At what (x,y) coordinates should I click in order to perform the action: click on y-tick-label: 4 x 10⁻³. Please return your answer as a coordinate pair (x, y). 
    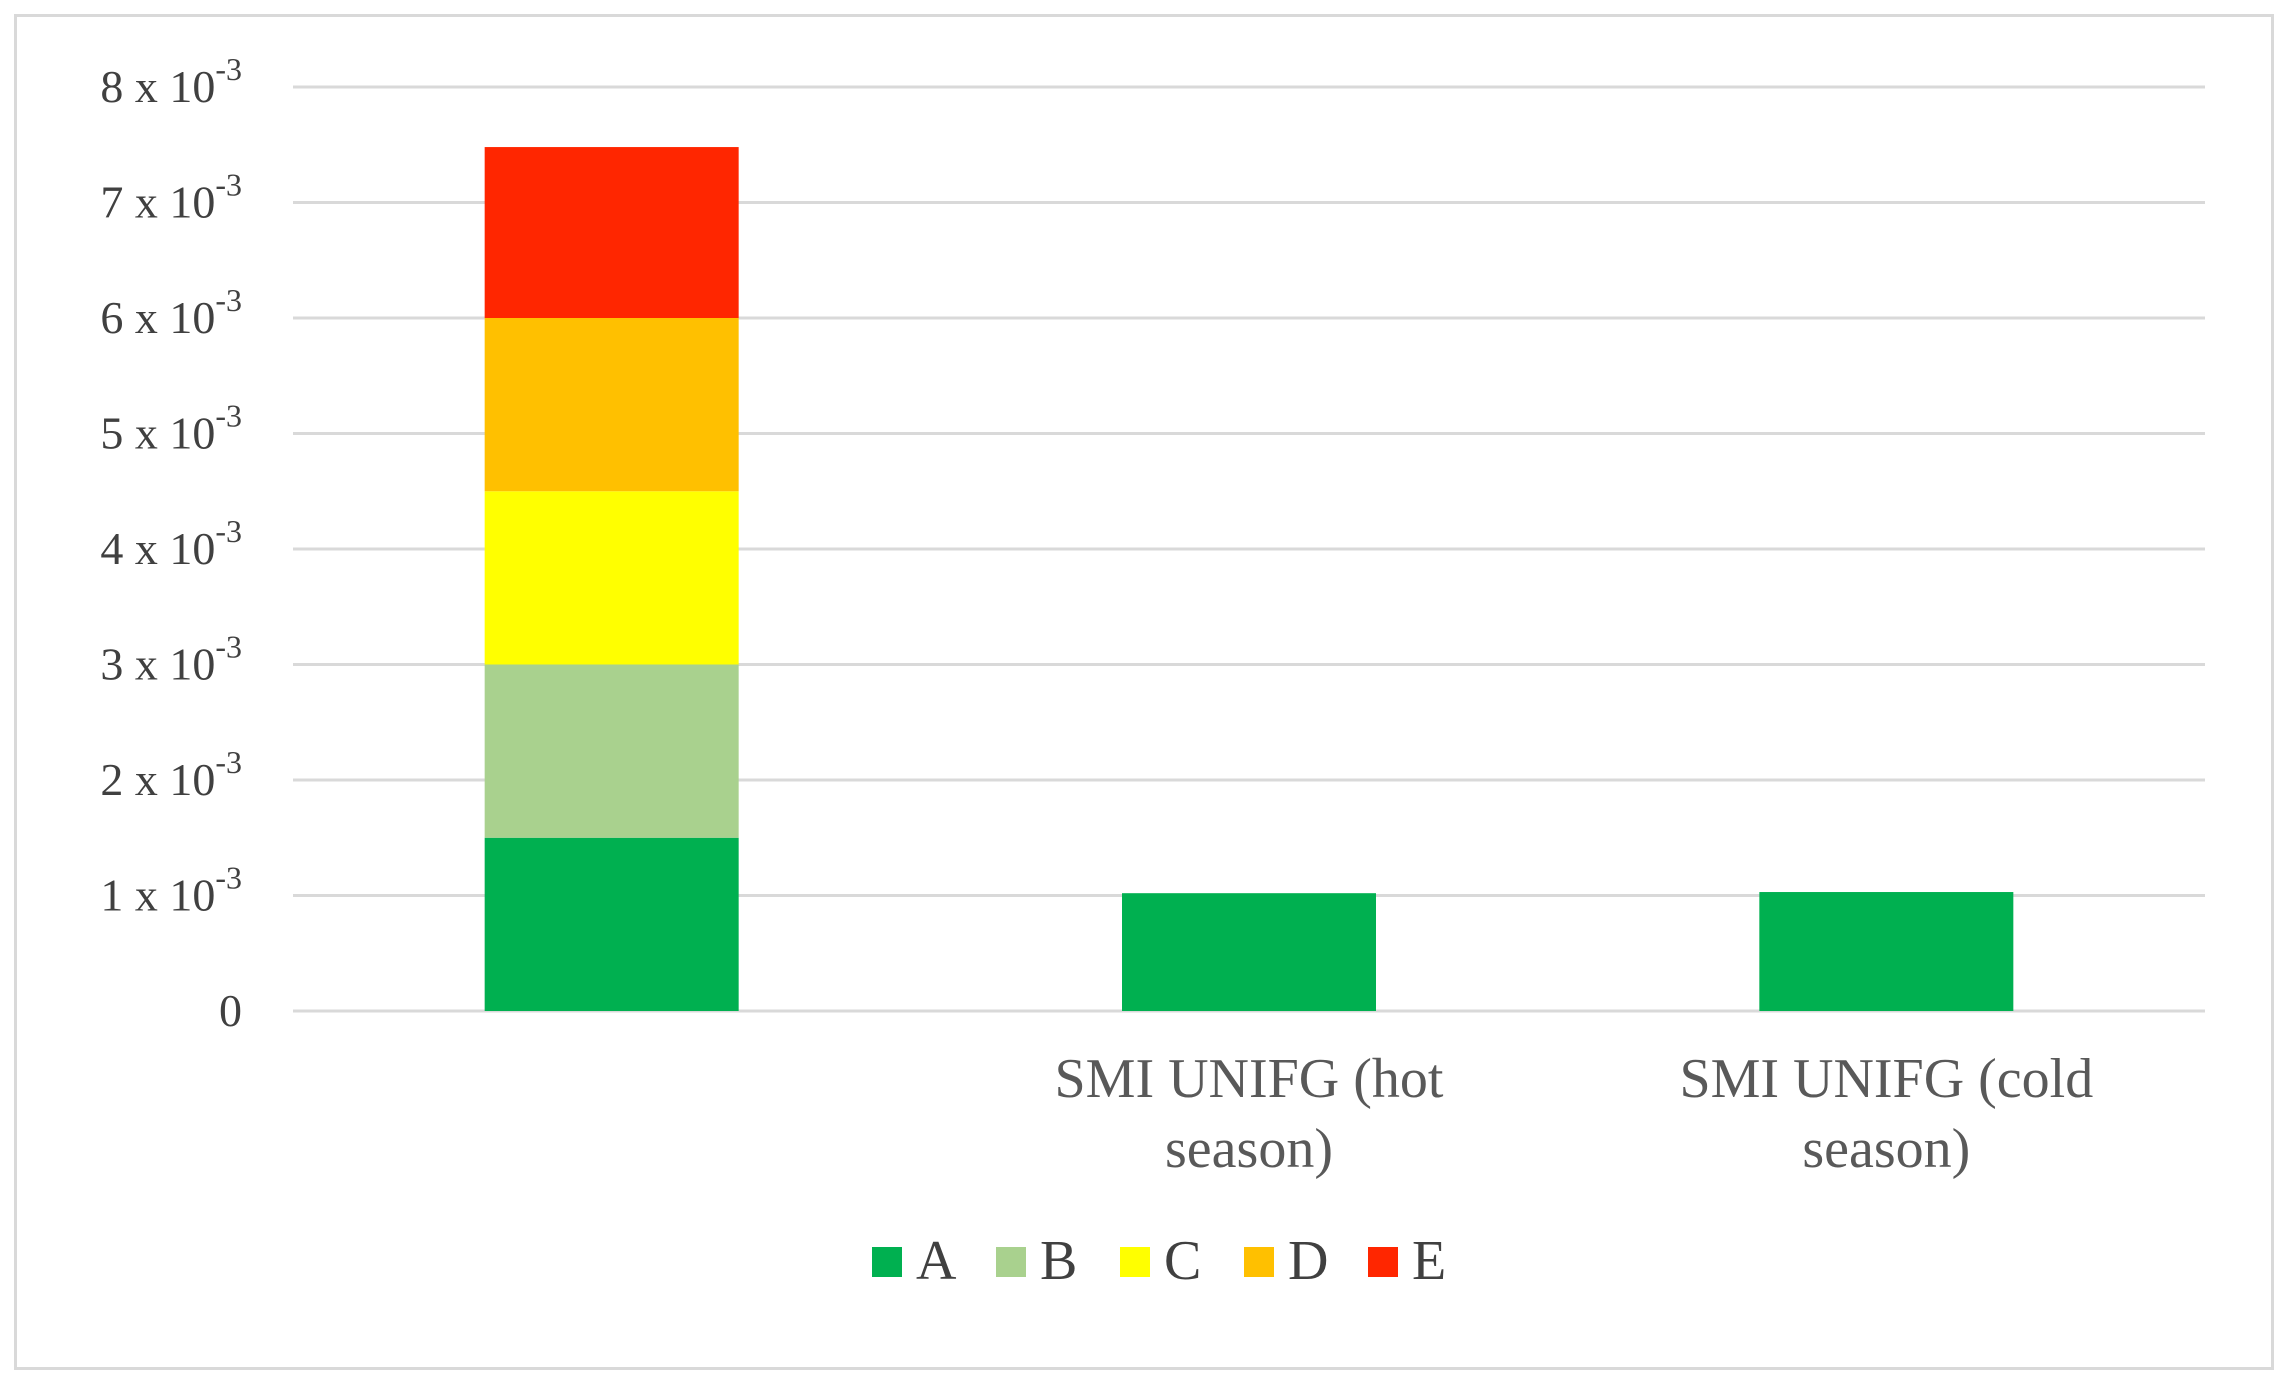
    Looking at the image, I should click on (171, 543).